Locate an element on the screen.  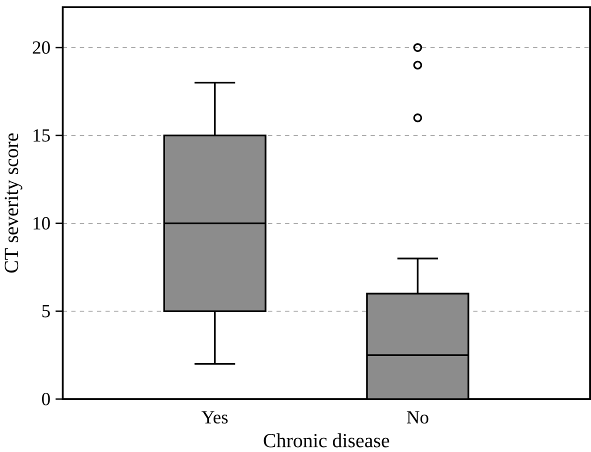
y-tick-label: 15 is located at coordinates (42, 135).